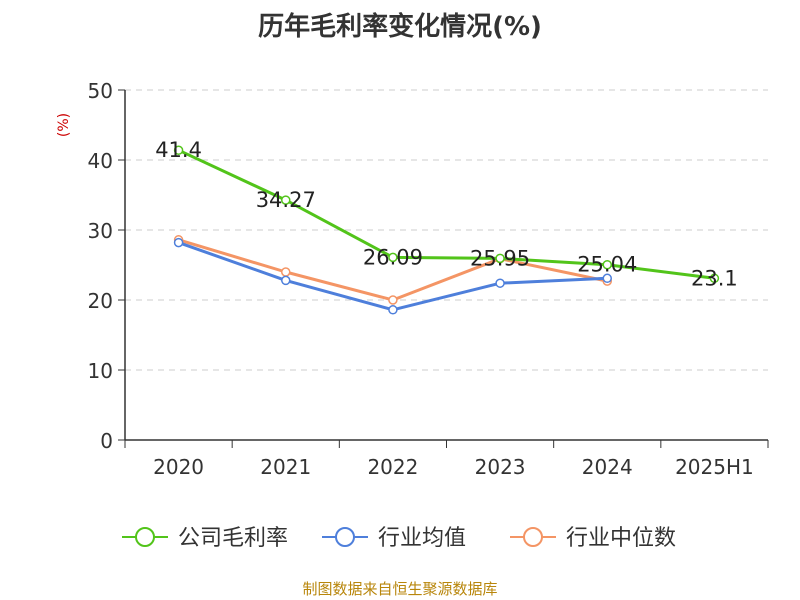  What do you see at coordinates (100, 161) in the screenshot?
I see `y-tick-label: 40` at bounding box center [100, 161].